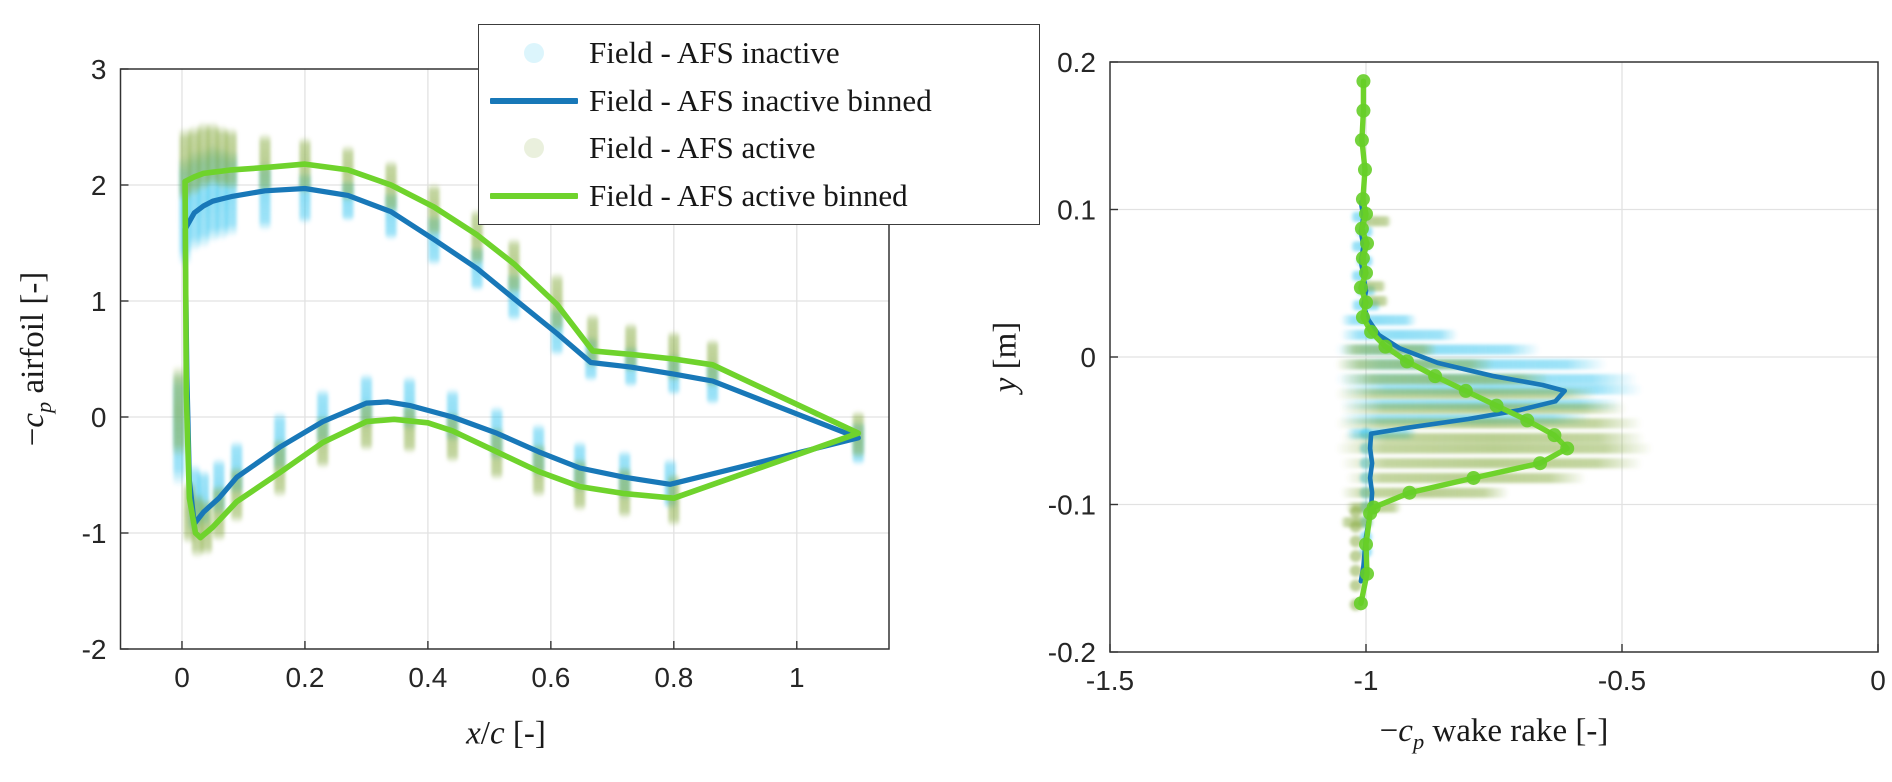 Image resolution: width=1892 pixels, height=782 pixels. Describe the element at coordinates (534, 52) in the screenshot. I see `scatter-marker-inactive-icon` at that location.